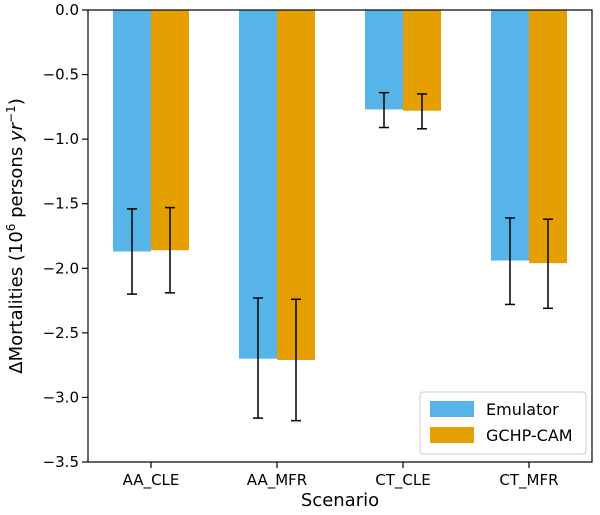 This screenshot has height=515, width=600. I want to click on legend-label-gchp-cam: GCHP-CAM, so click(529, 435).